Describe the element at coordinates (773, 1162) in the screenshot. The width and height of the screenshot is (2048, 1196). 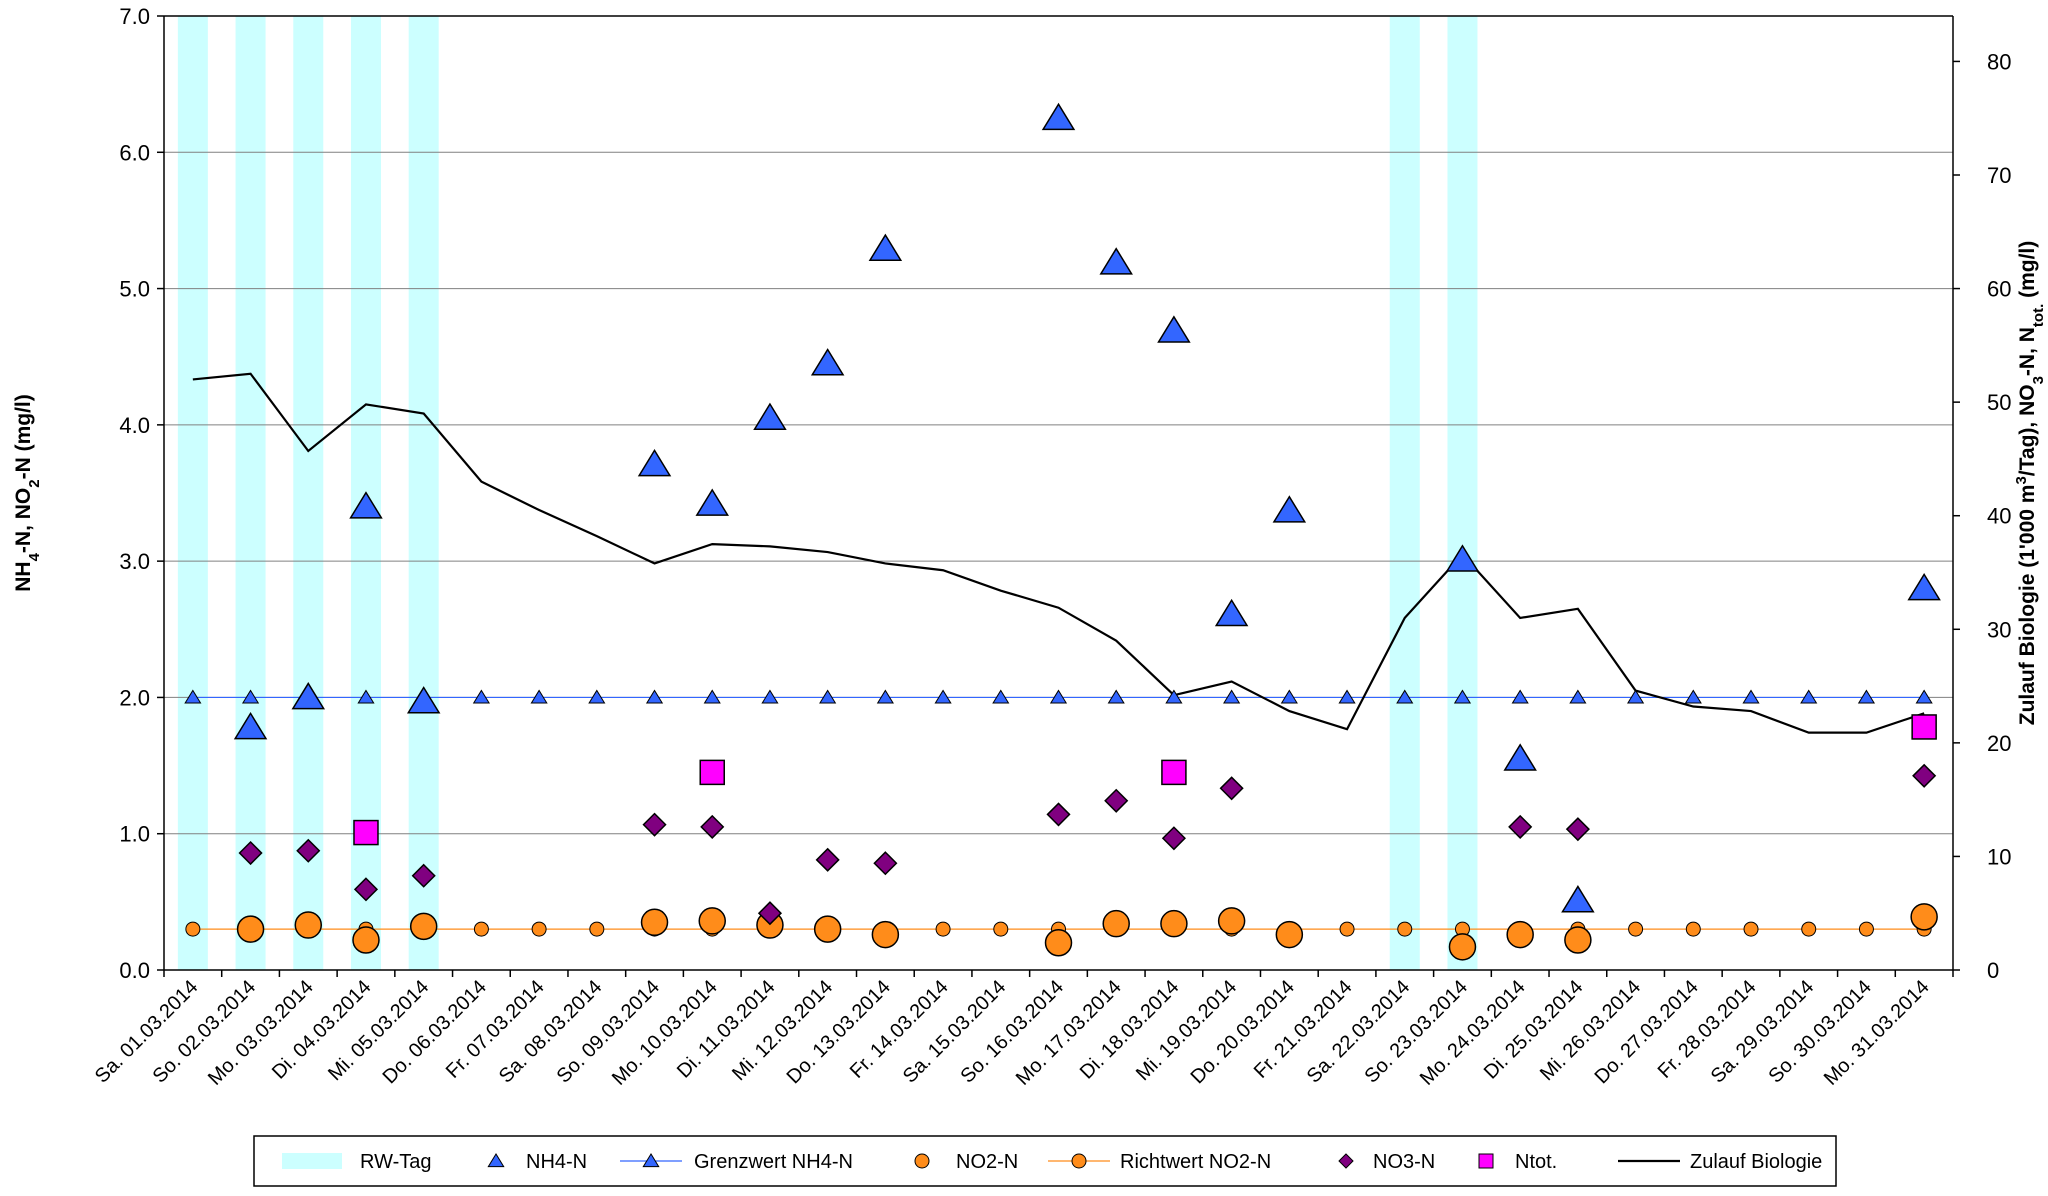
I see `legend-label: Grenzwert NH4-N` at that location.